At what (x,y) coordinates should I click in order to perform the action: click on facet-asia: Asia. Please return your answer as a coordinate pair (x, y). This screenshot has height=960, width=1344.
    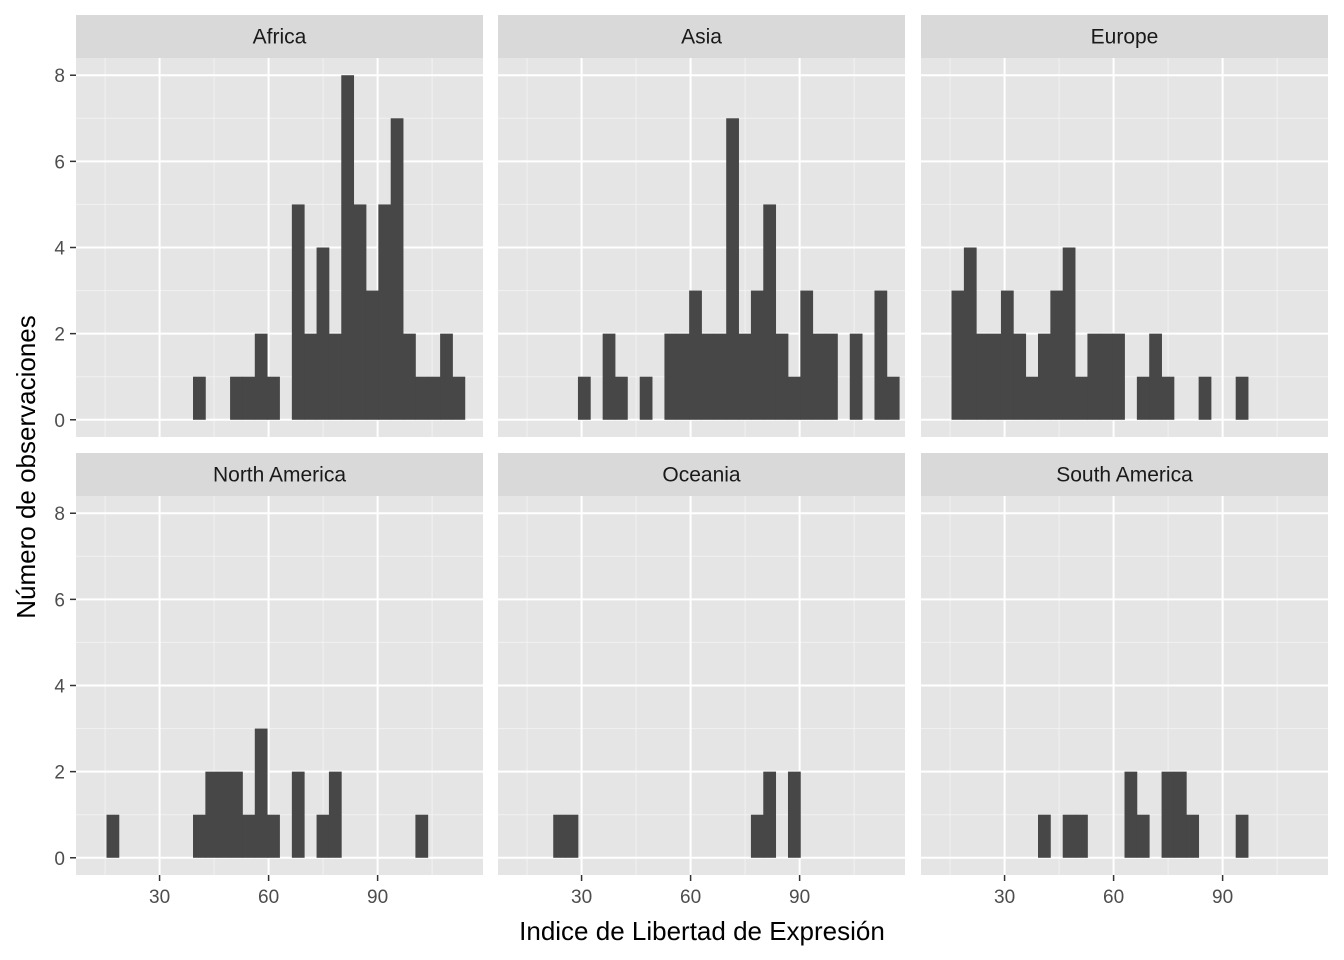
    Looking at the image, I should click on (701, 226).